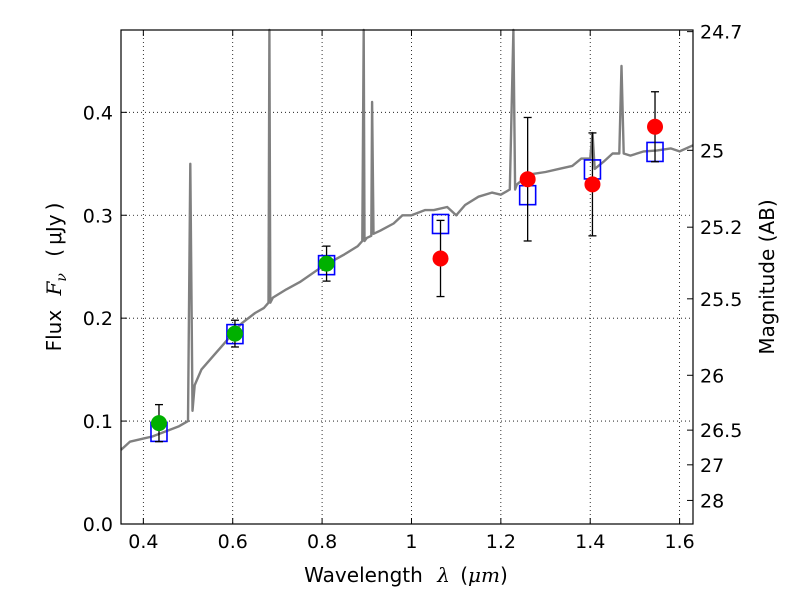 This screenshot has width=800, height=600. Describe the element at coordinates (56, 277) in the screenshot. I see `y-axis-title: Flux Fν (μJy)` at that location.